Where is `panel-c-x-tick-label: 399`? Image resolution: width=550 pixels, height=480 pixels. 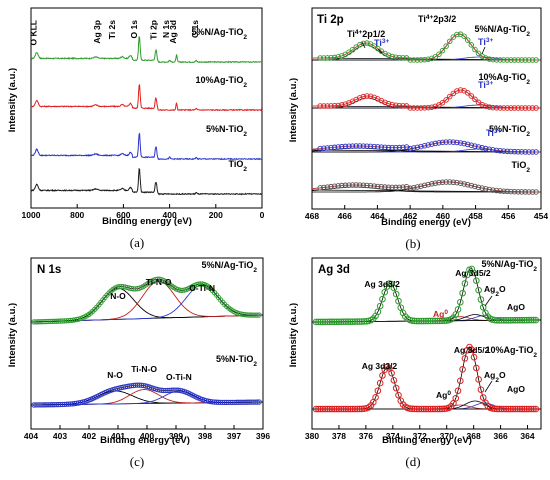 panel-c-x-tick-label: 399 is located at coordinates (176, 436).